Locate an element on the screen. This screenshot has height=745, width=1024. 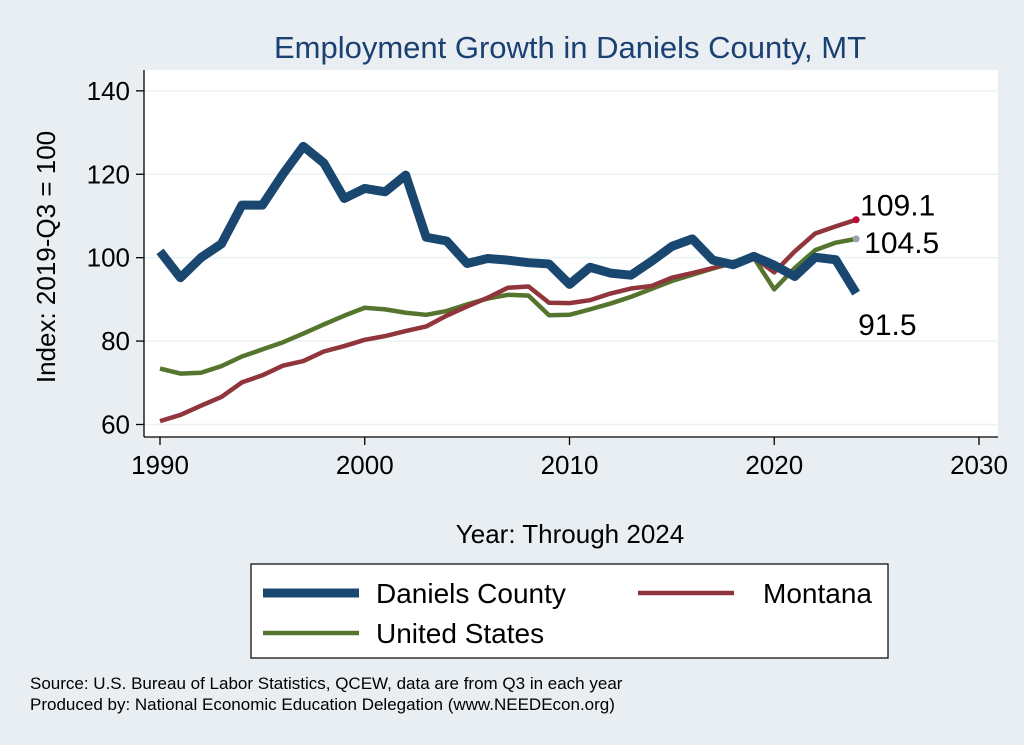
legend-box is located at coordinates (569, 611).